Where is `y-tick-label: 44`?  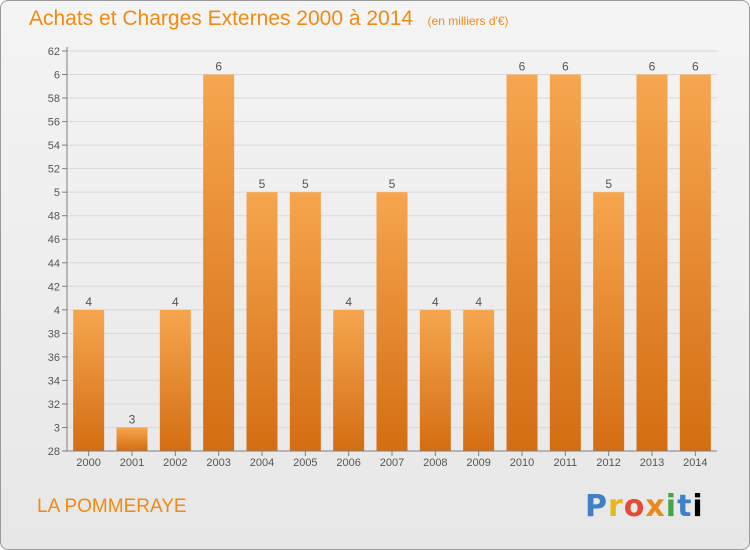
y-tick-label: 44 is located at coordinates (54, 264).